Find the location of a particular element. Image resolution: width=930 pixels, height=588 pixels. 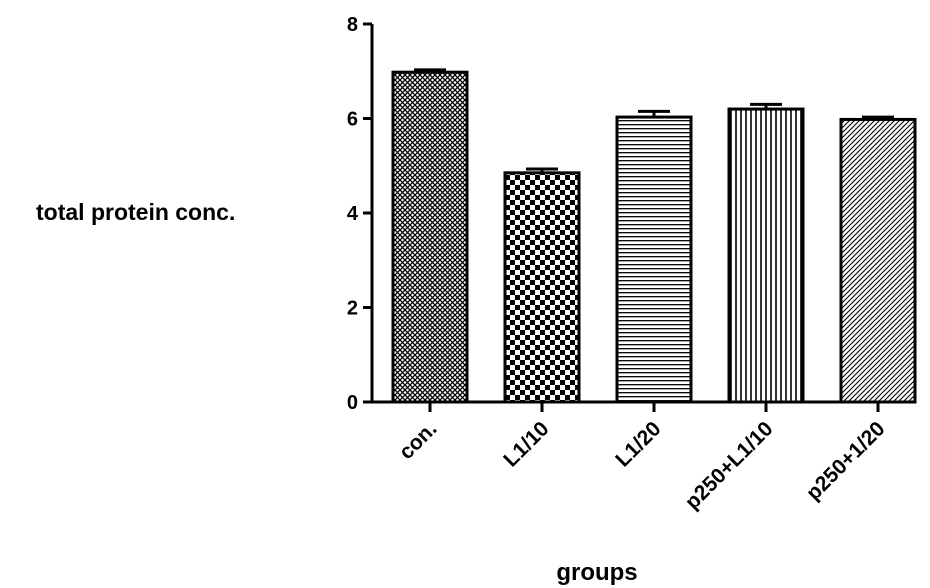

y-tick-label: 2 is located at coordinates (352, 309).